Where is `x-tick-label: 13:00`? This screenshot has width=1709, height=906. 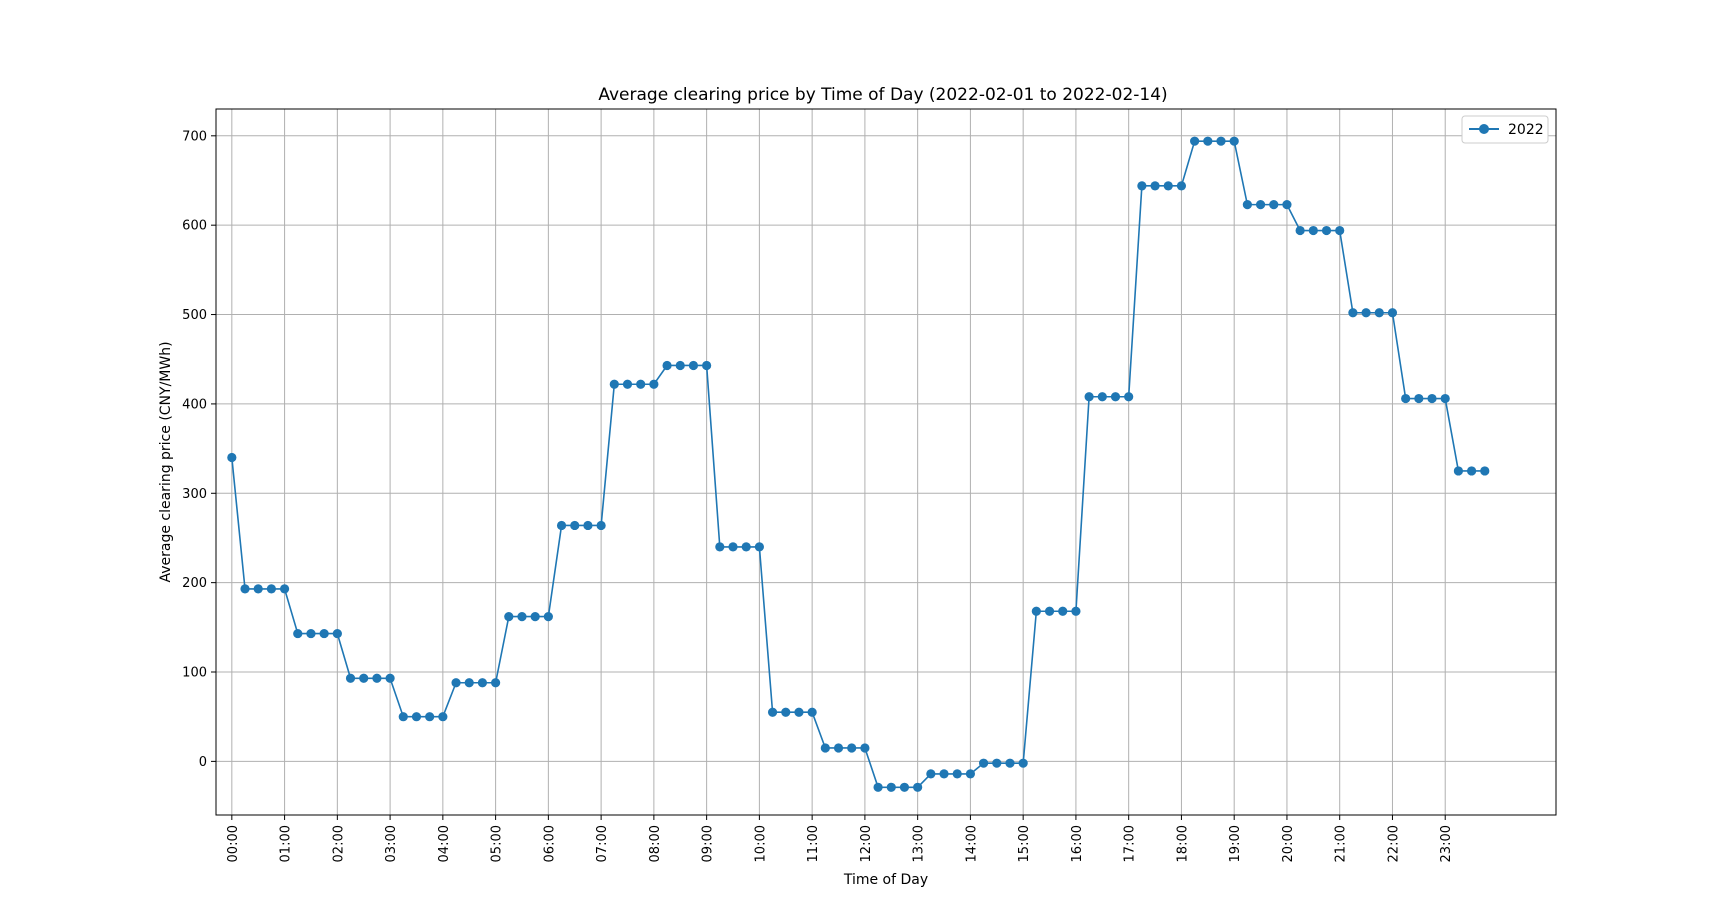 x-tick-label: 13:00 is located at coordinates (919, 843).